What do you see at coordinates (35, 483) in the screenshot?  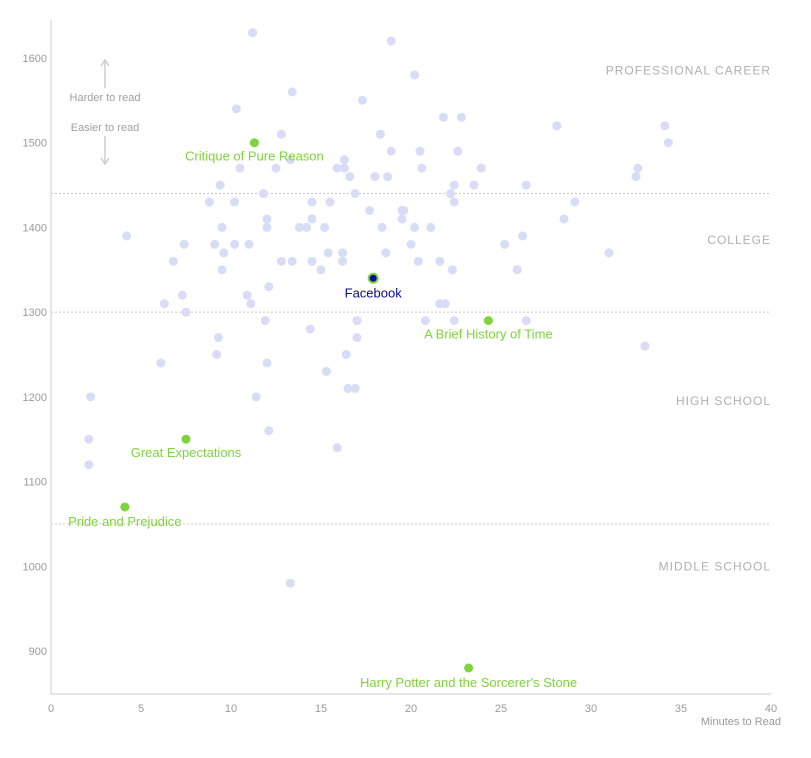 I see `y-tick-label: 1100` at bounding box center [35, 483].